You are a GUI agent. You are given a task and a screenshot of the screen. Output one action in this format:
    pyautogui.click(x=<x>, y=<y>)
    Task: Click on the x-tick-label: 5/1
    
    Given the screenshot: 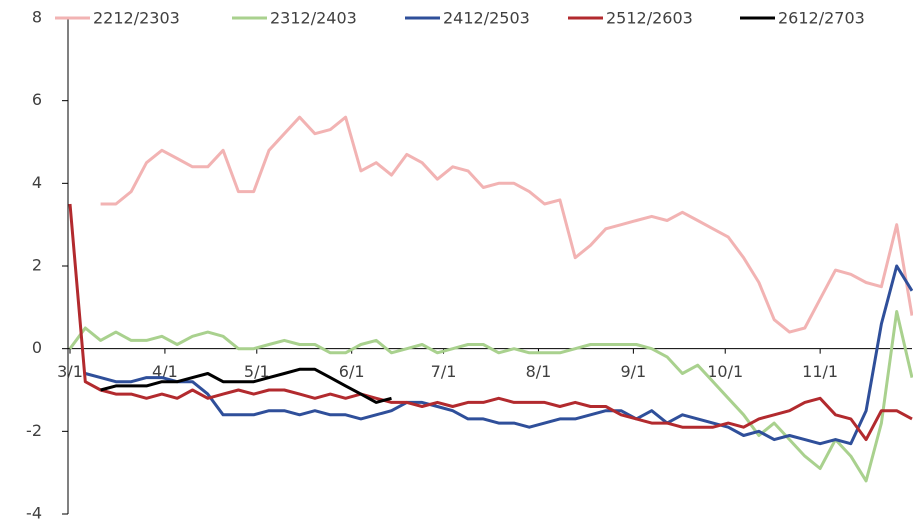 What is the action you would take?
    pyautogui.click(x=257, y=371)
    